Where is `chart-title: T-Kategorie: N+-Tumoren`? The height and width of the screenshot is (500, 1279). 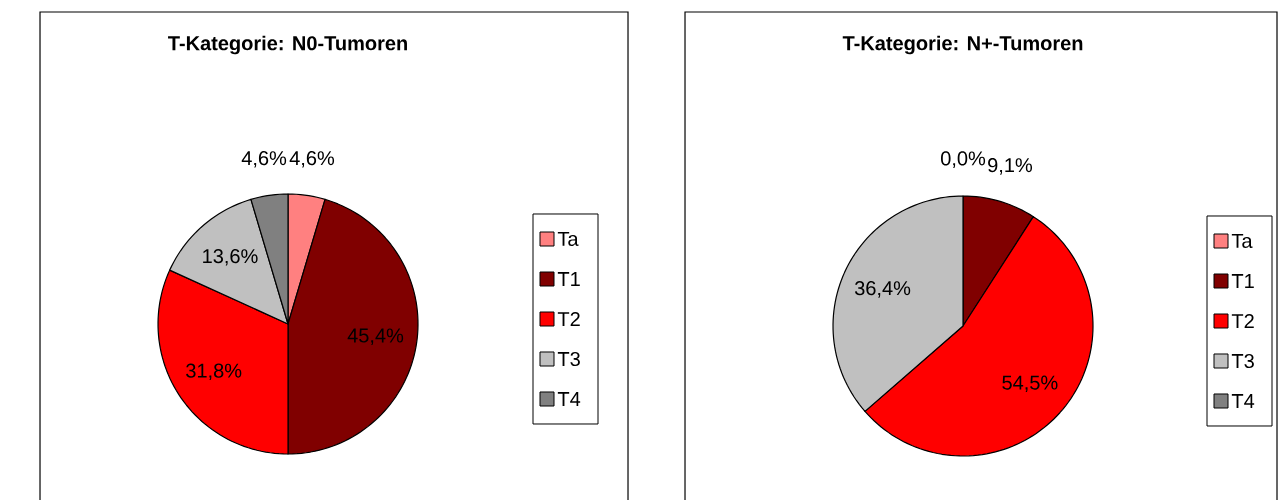 chart-title: T-Kategorie: N+-Tumoren is located at coordinates (962, 45).